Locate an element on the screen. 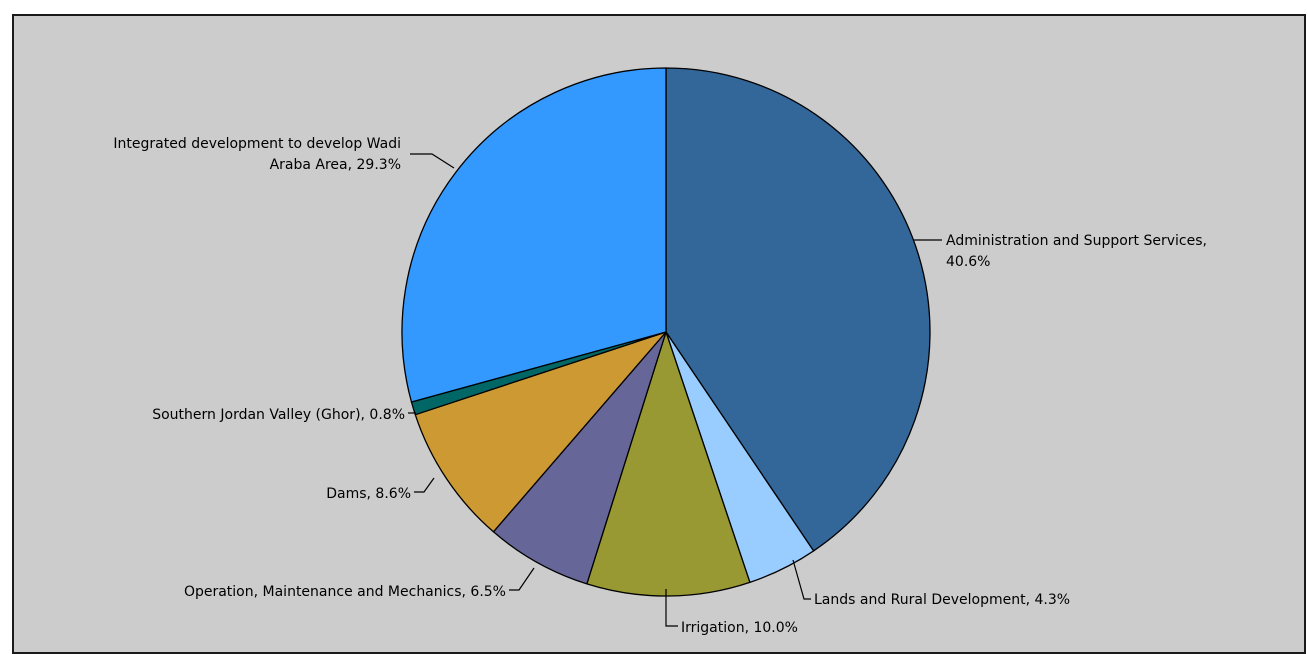 This screenshot has width=1308, height=654. pie-slice-dams is located at coordinates (540, 432).